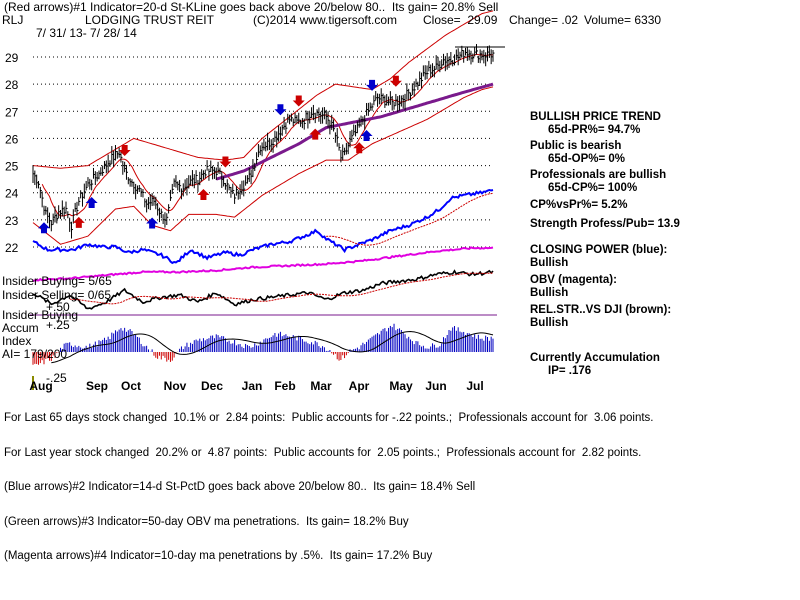  I want to click on pr-label: 65d-PR%= 94.7%, so click(594, 130).